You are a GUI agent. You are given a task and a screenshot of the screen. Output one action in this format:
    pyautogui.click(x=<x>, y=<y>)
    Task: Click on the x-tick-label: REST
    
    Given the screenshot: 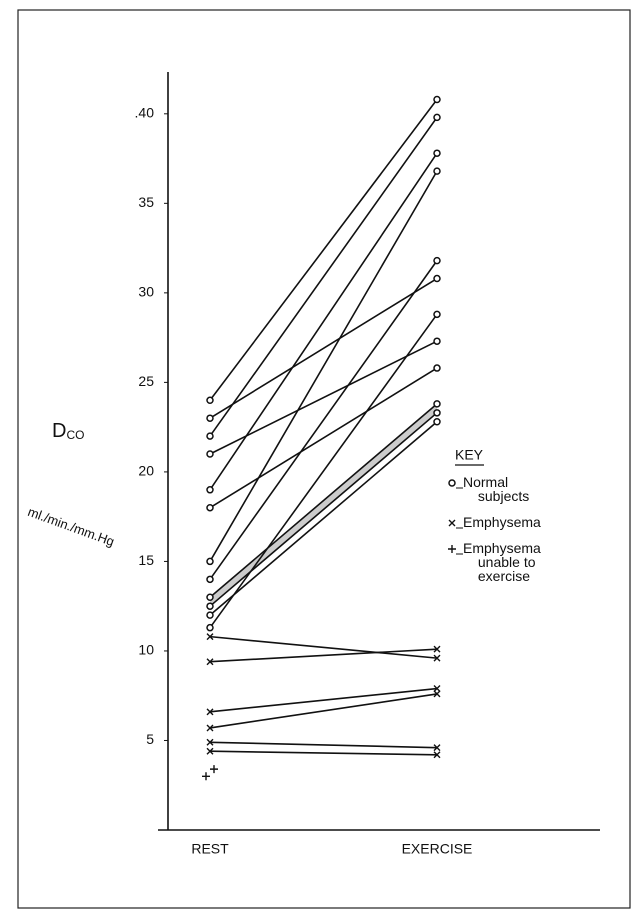 What is the action you would take?
    pyautogui.click(x=210, y=849)
    